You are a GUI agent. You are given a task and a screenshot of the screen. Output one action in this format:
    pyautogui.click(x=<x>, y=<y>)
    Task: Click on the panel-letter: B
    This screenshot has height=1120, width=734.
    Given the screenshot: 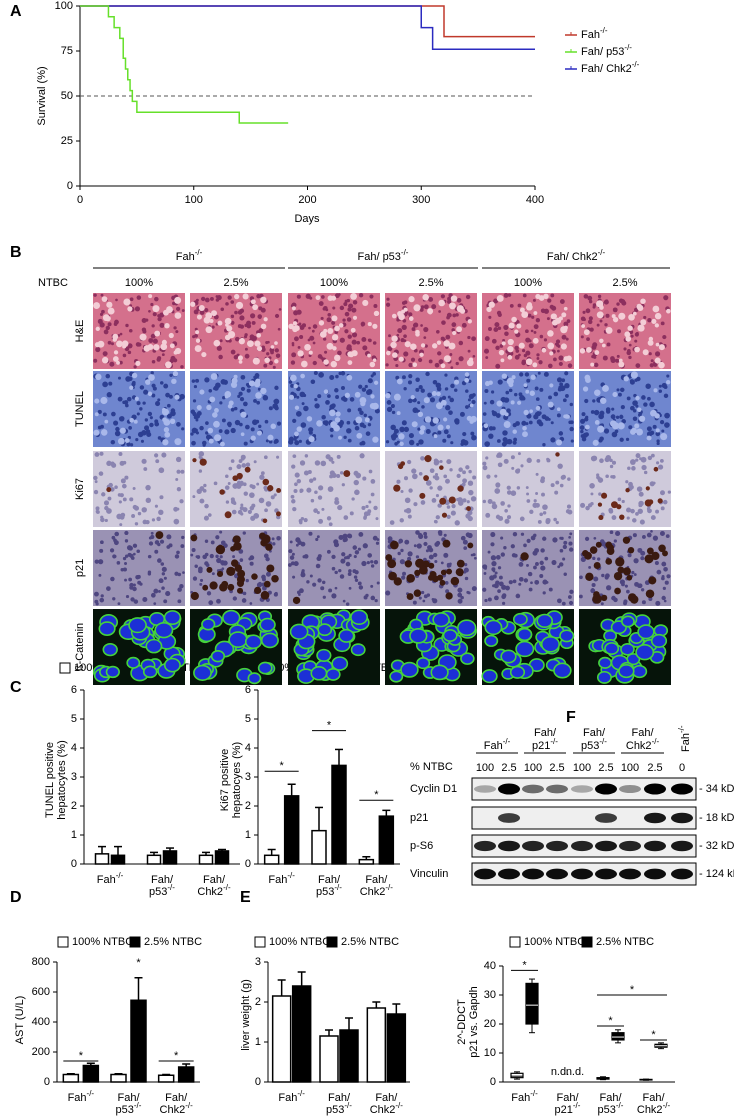 What is the action you would take?
    pyautogui.click(x=16, y=252)
    